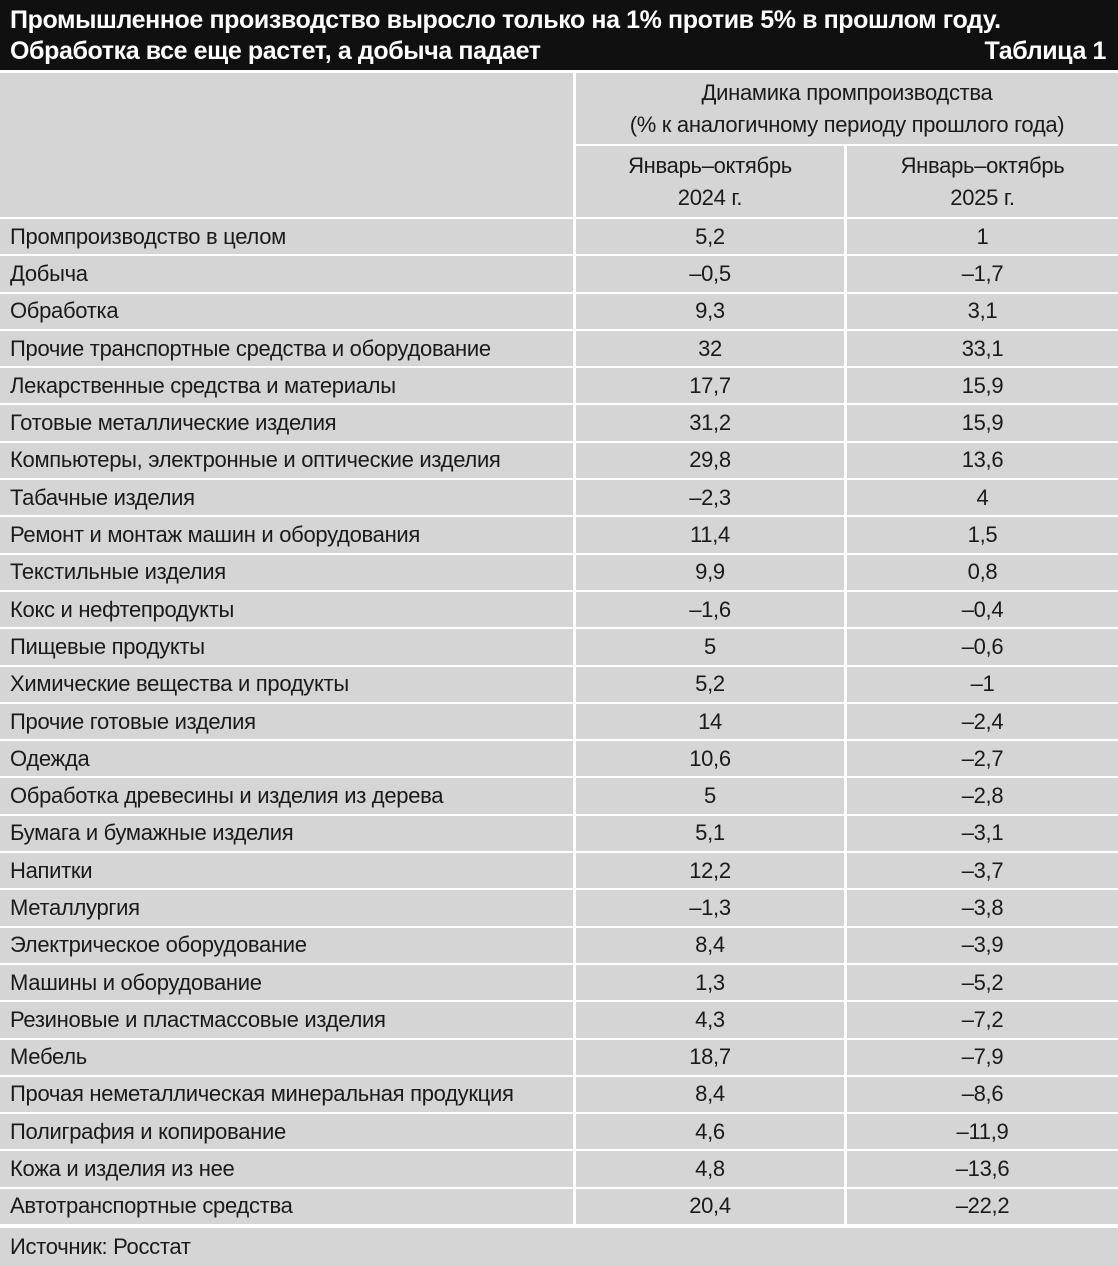 The width and height of the screenshot is (1118, 1266). I want to click on row-value-2024: 1,3, so click(711, 983).